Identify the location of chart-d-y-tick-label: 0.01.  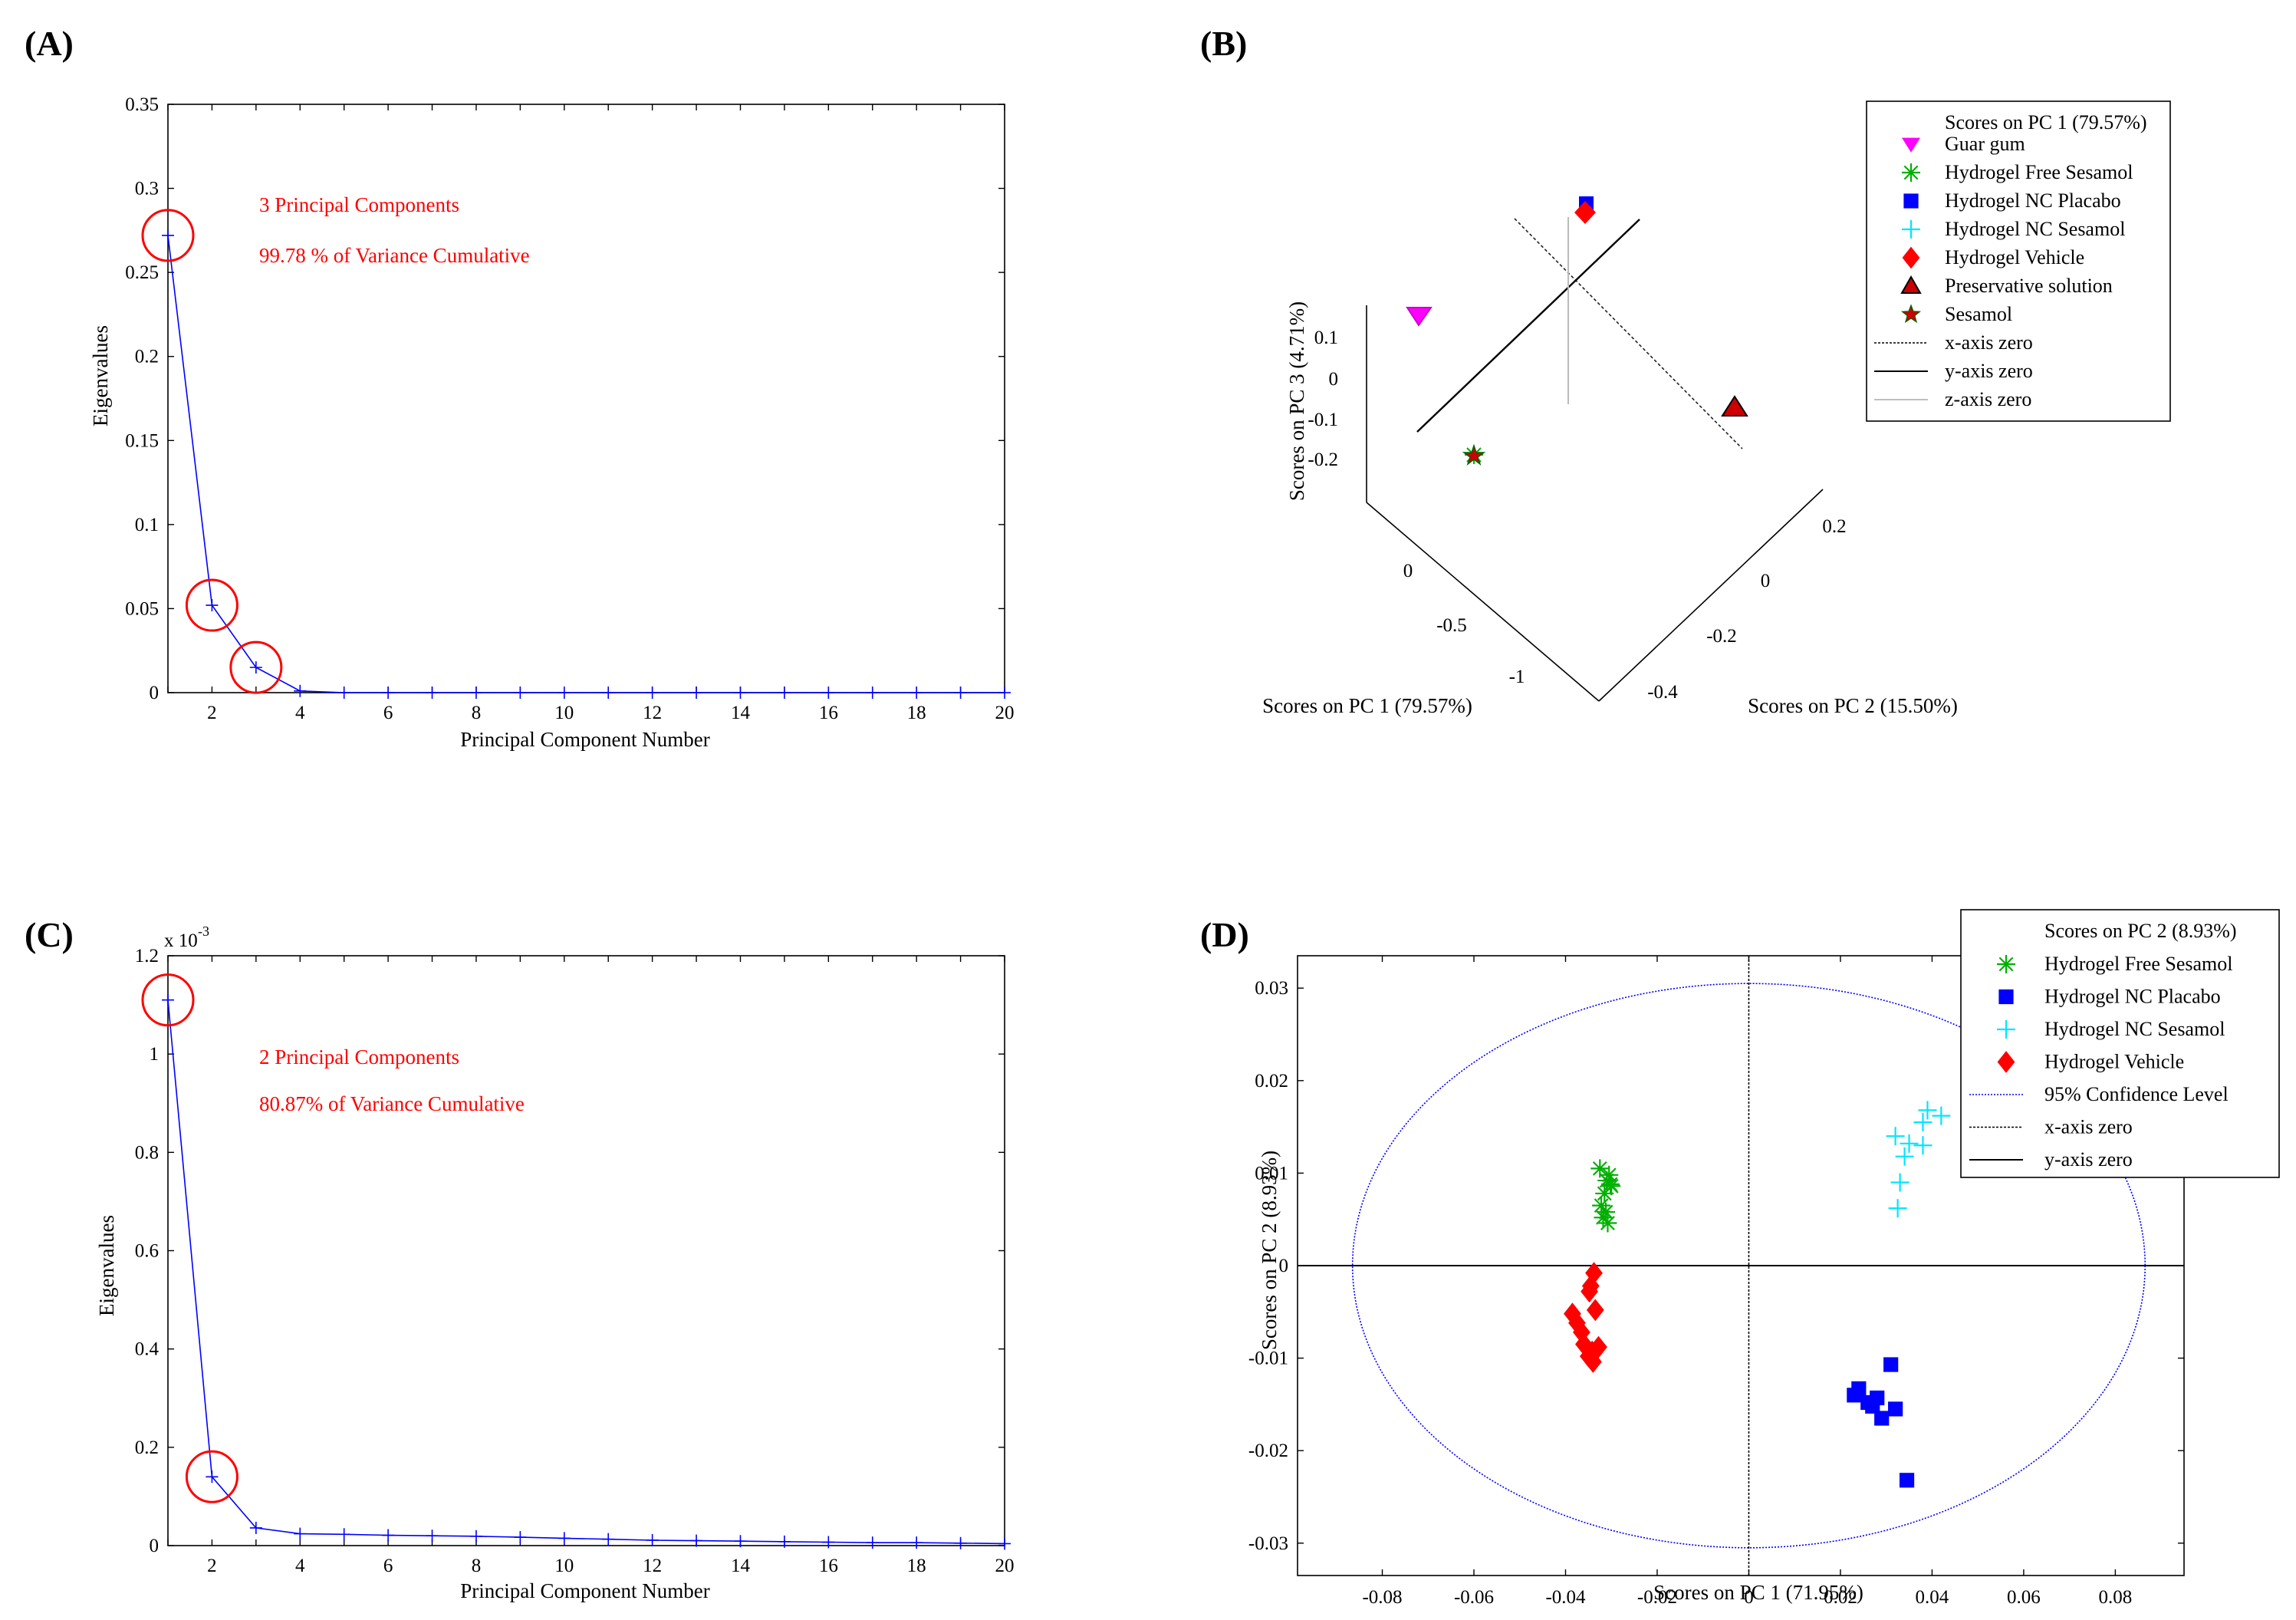
(1271, 1174).